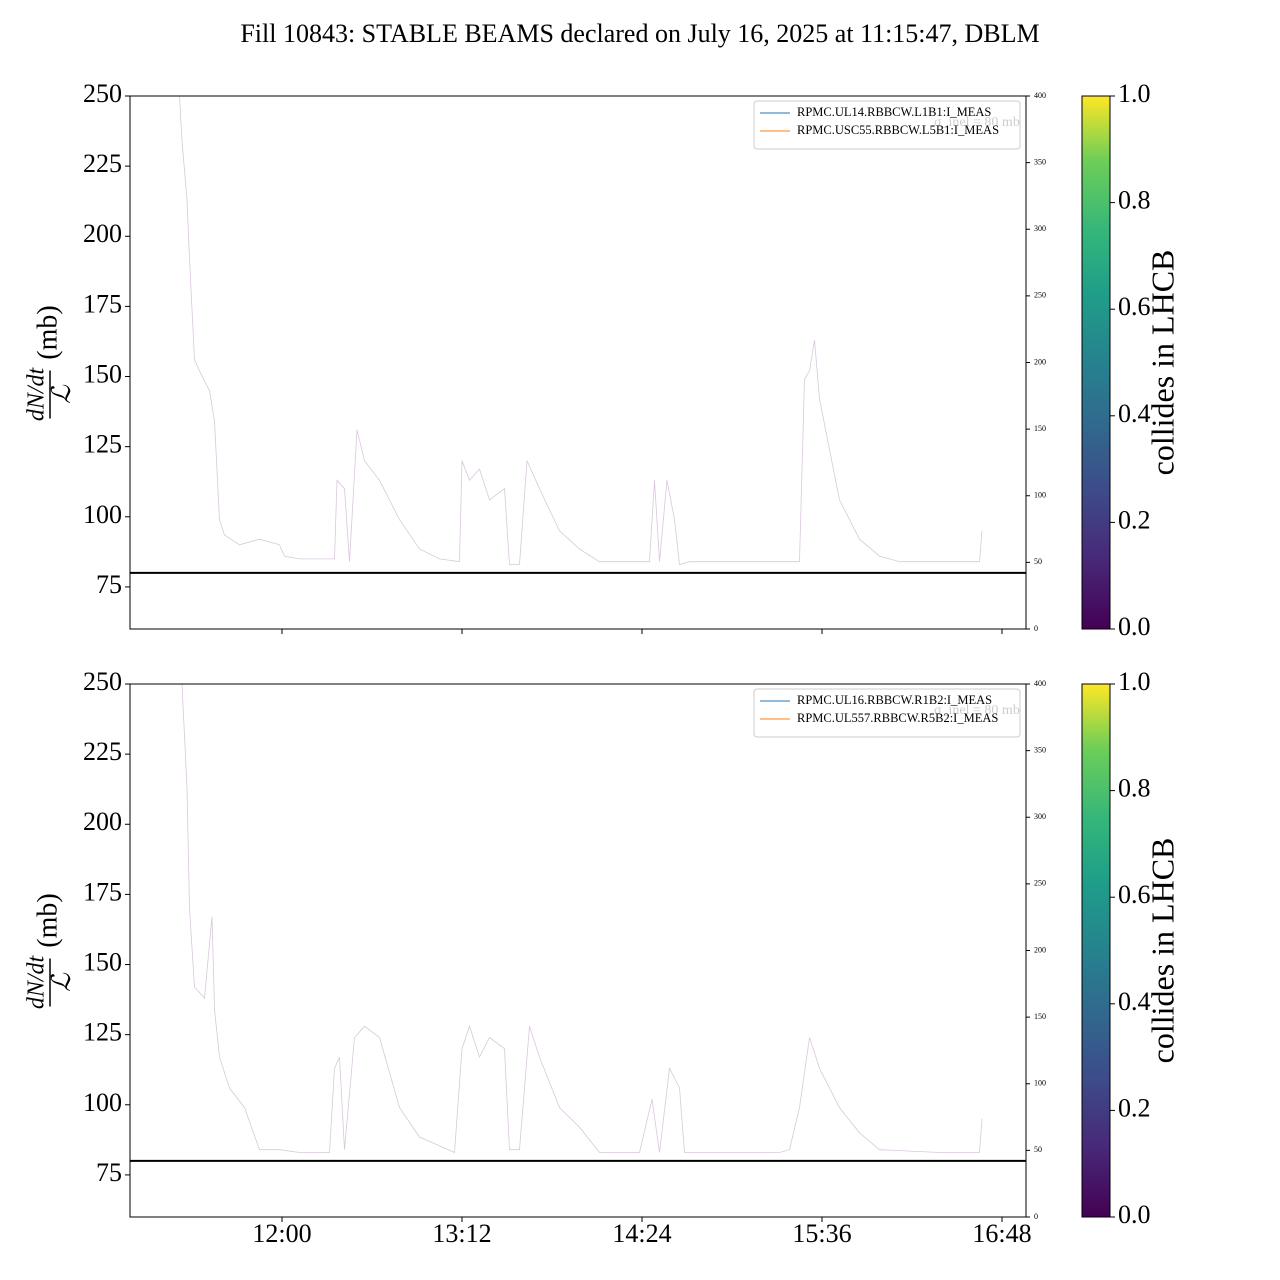 This screenshot has width=1280, height=1280. I want to click on x-tick-label: 15:36, so click(821, 1233).